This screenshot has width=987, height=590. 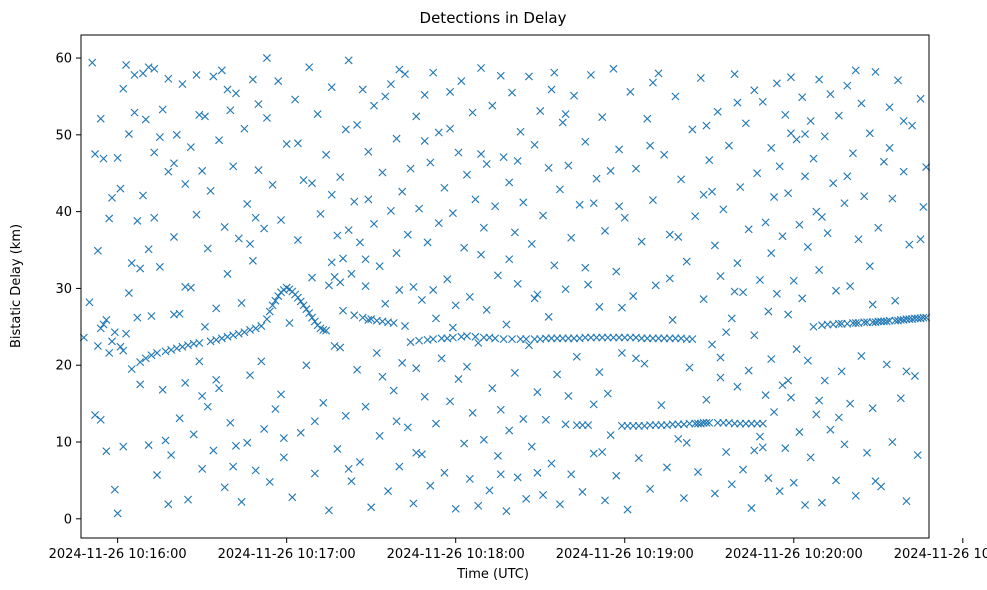 I want to click on x-tick-label: 2024-11-26 10:18:00, so click(x=456, y=554).